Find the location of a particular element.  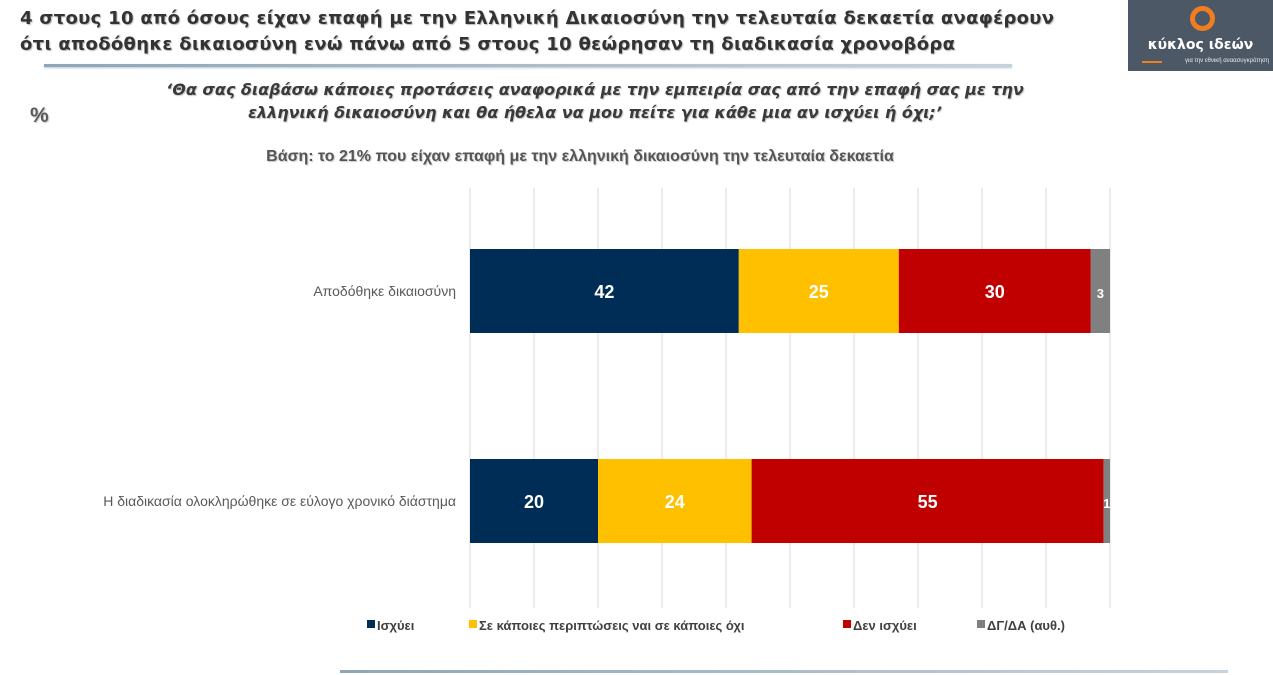

title-underline is located at coordinates (528, 65).